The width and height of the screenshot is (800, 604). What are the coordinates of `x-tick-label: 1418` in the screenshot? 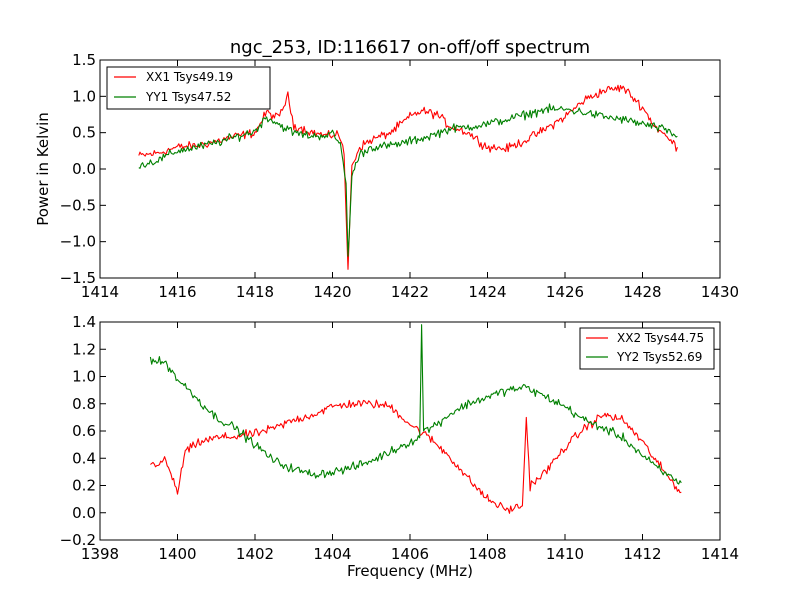 It's located at (255, 292).